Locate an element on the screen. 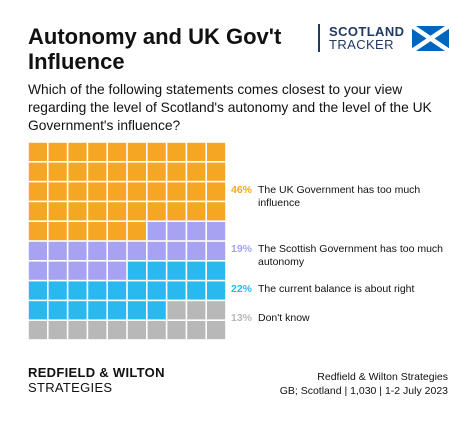  legend-label-uk-government-too-much-influence: The UK Government has too much influence is located at coordinates (339, 196).